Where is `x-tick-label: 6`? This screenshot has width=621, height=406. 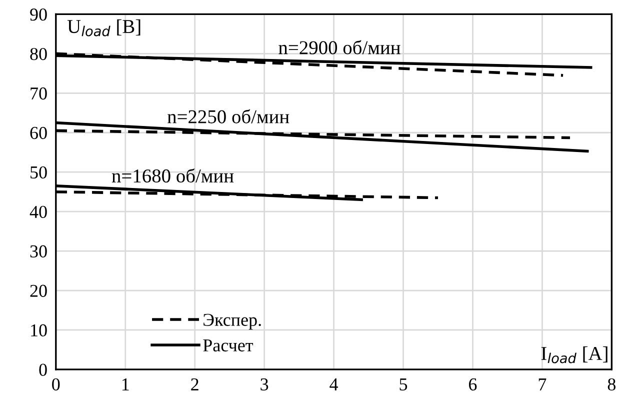 x-tick-label: 6 is located at coordinates (473, 384).